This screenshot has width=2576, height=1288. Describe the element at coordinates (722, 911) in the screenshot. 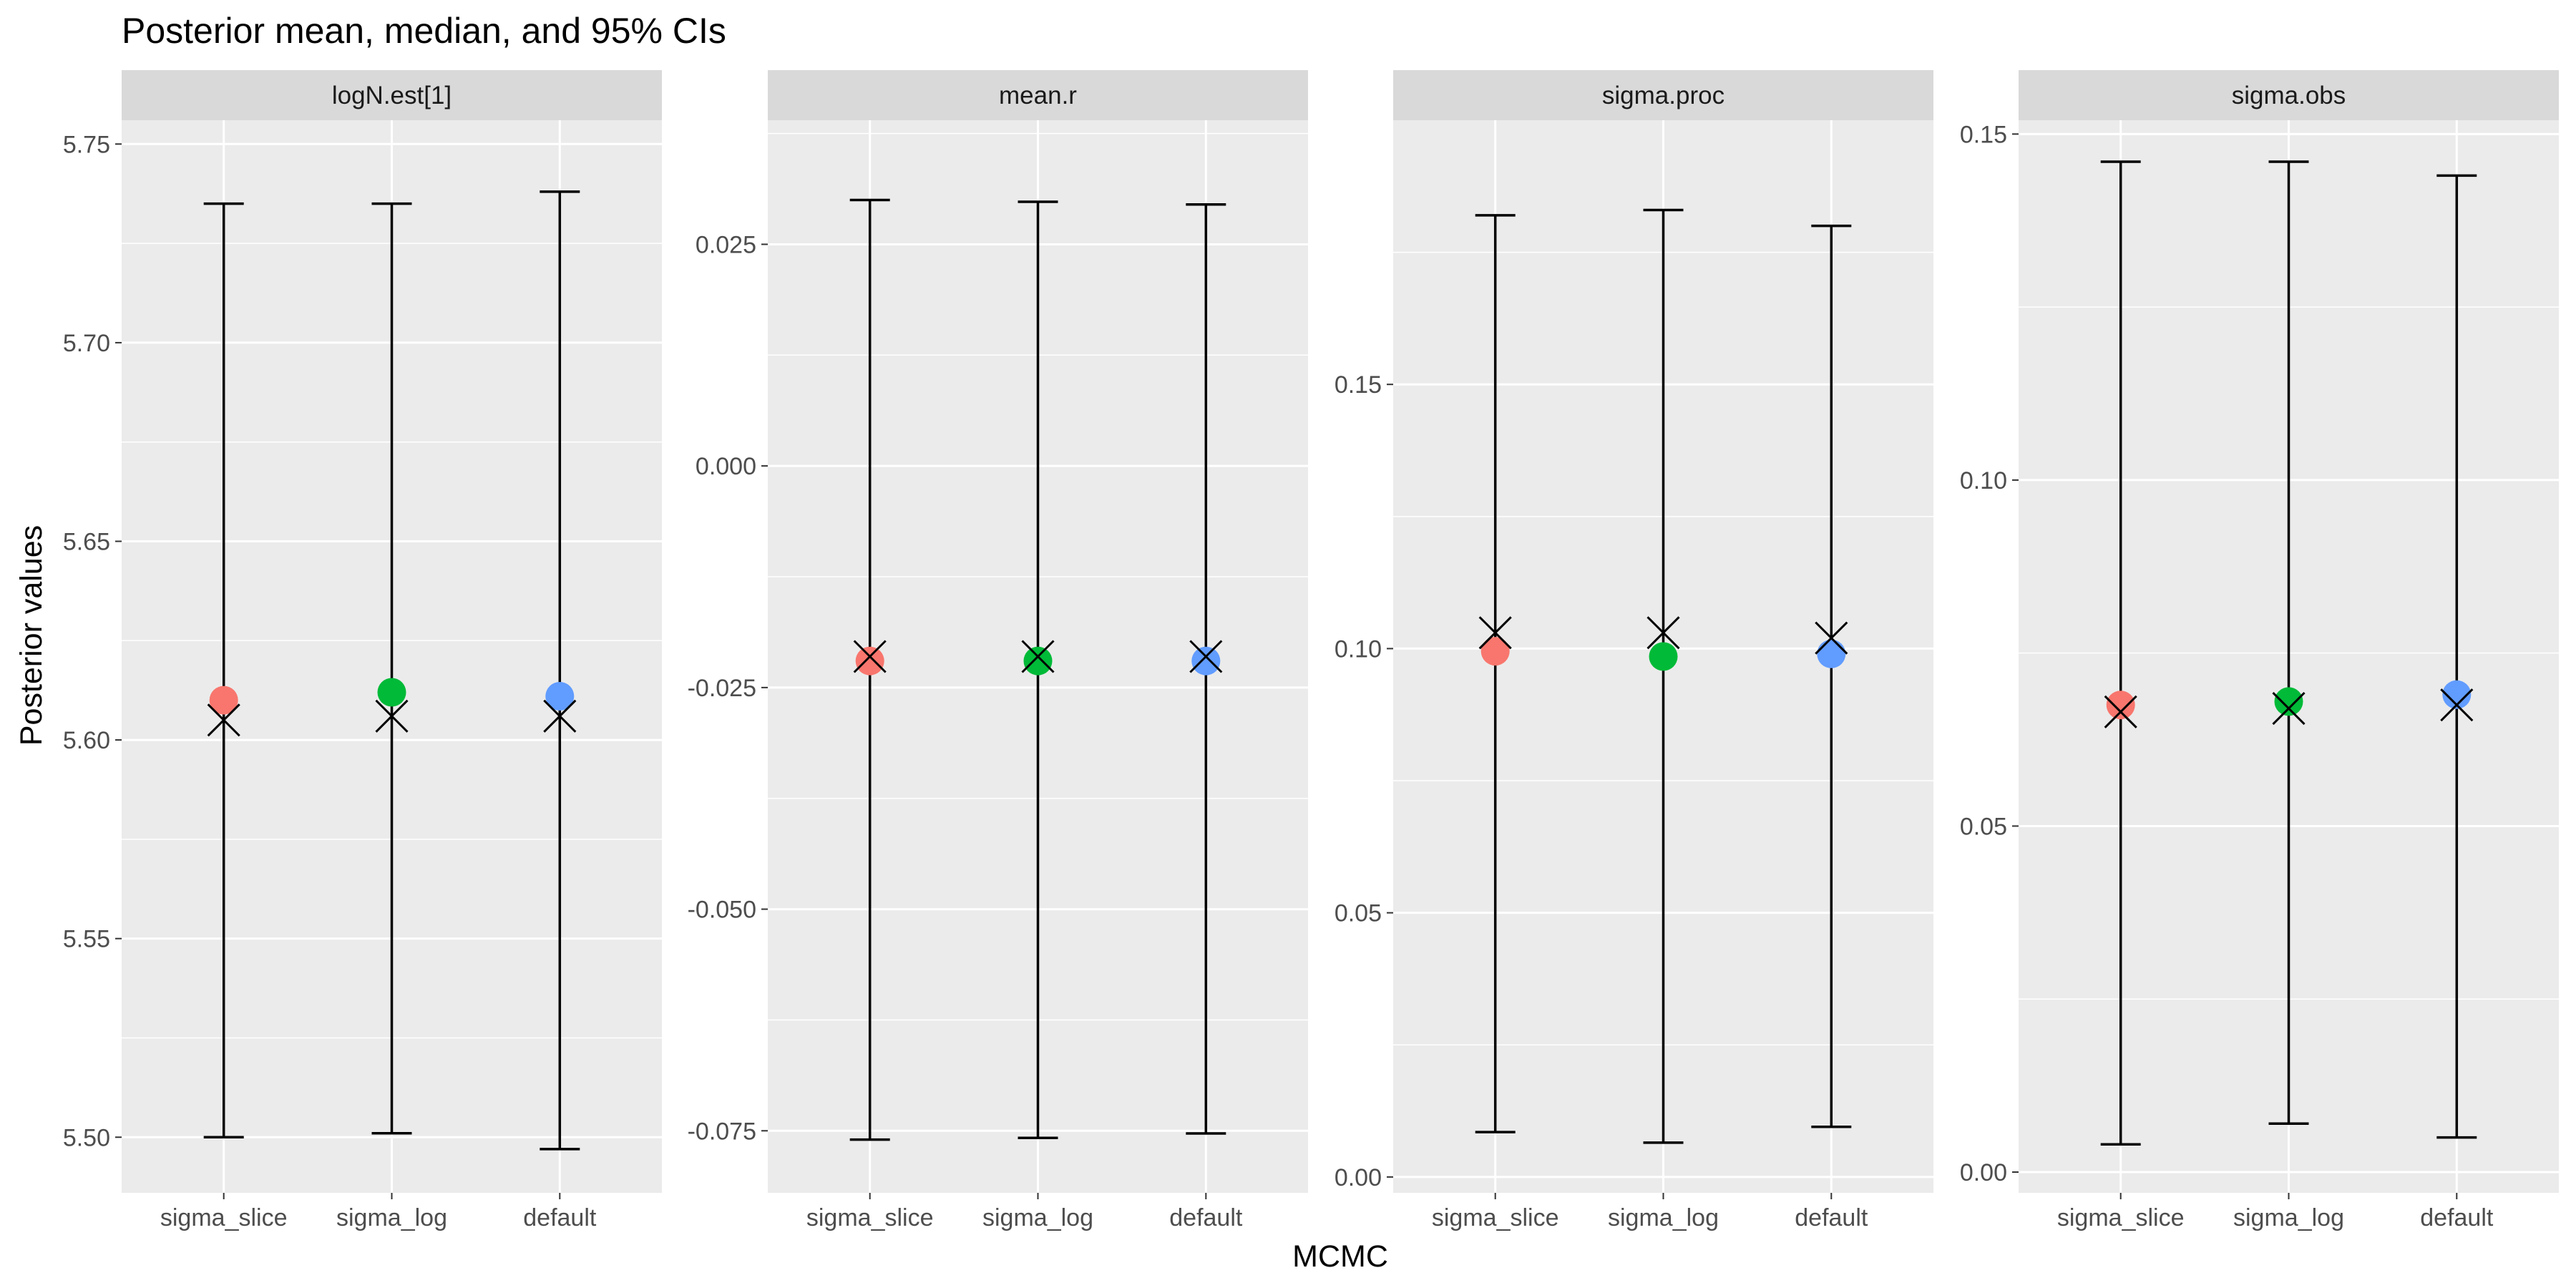

I see `y-tick-label: -0.050` at that location.